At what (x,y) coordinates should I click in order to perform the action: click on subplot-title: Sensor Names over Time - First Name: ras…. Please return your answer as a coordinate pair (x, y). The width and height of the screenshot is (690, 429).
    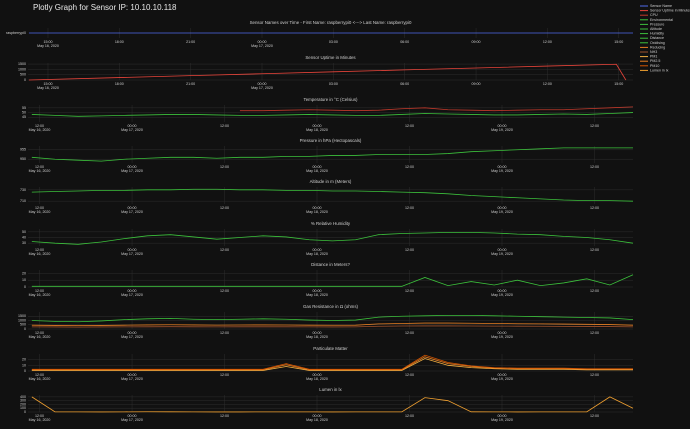
    Looking at the image, I should click on (331, 22).